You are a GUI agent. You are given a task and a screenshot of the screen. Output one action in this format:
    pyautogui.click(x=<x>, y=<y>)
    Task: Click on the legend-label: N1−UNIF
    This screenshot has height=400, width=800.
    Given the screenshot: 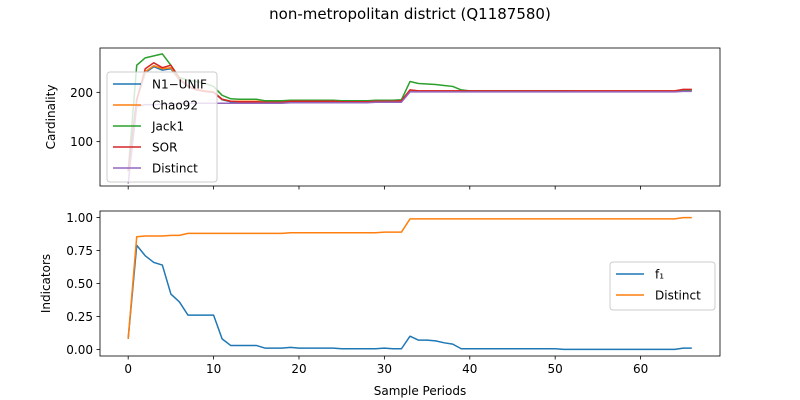 What is the action you would take?
    pyautogui.click(x=179, y=85)
    